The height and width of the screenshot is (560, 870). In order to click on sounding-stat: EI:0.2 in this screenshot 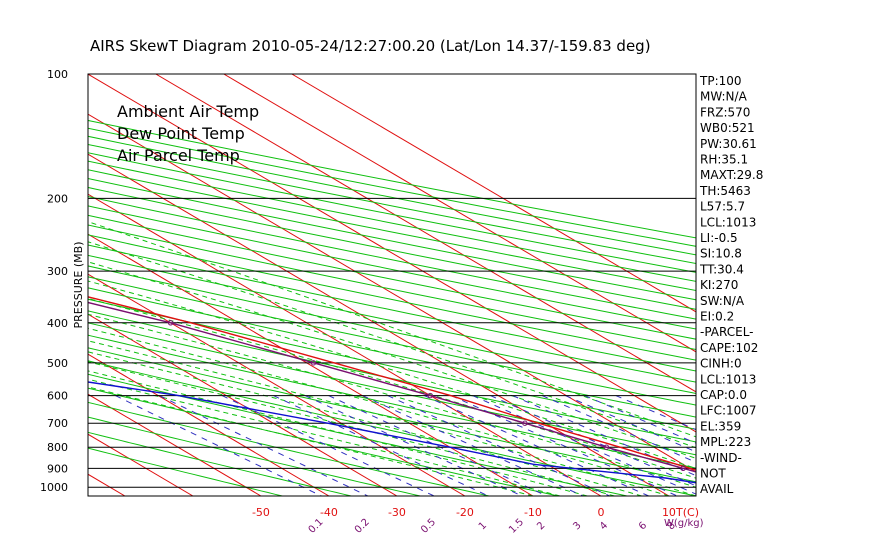, I will do `click(717, 317)`.